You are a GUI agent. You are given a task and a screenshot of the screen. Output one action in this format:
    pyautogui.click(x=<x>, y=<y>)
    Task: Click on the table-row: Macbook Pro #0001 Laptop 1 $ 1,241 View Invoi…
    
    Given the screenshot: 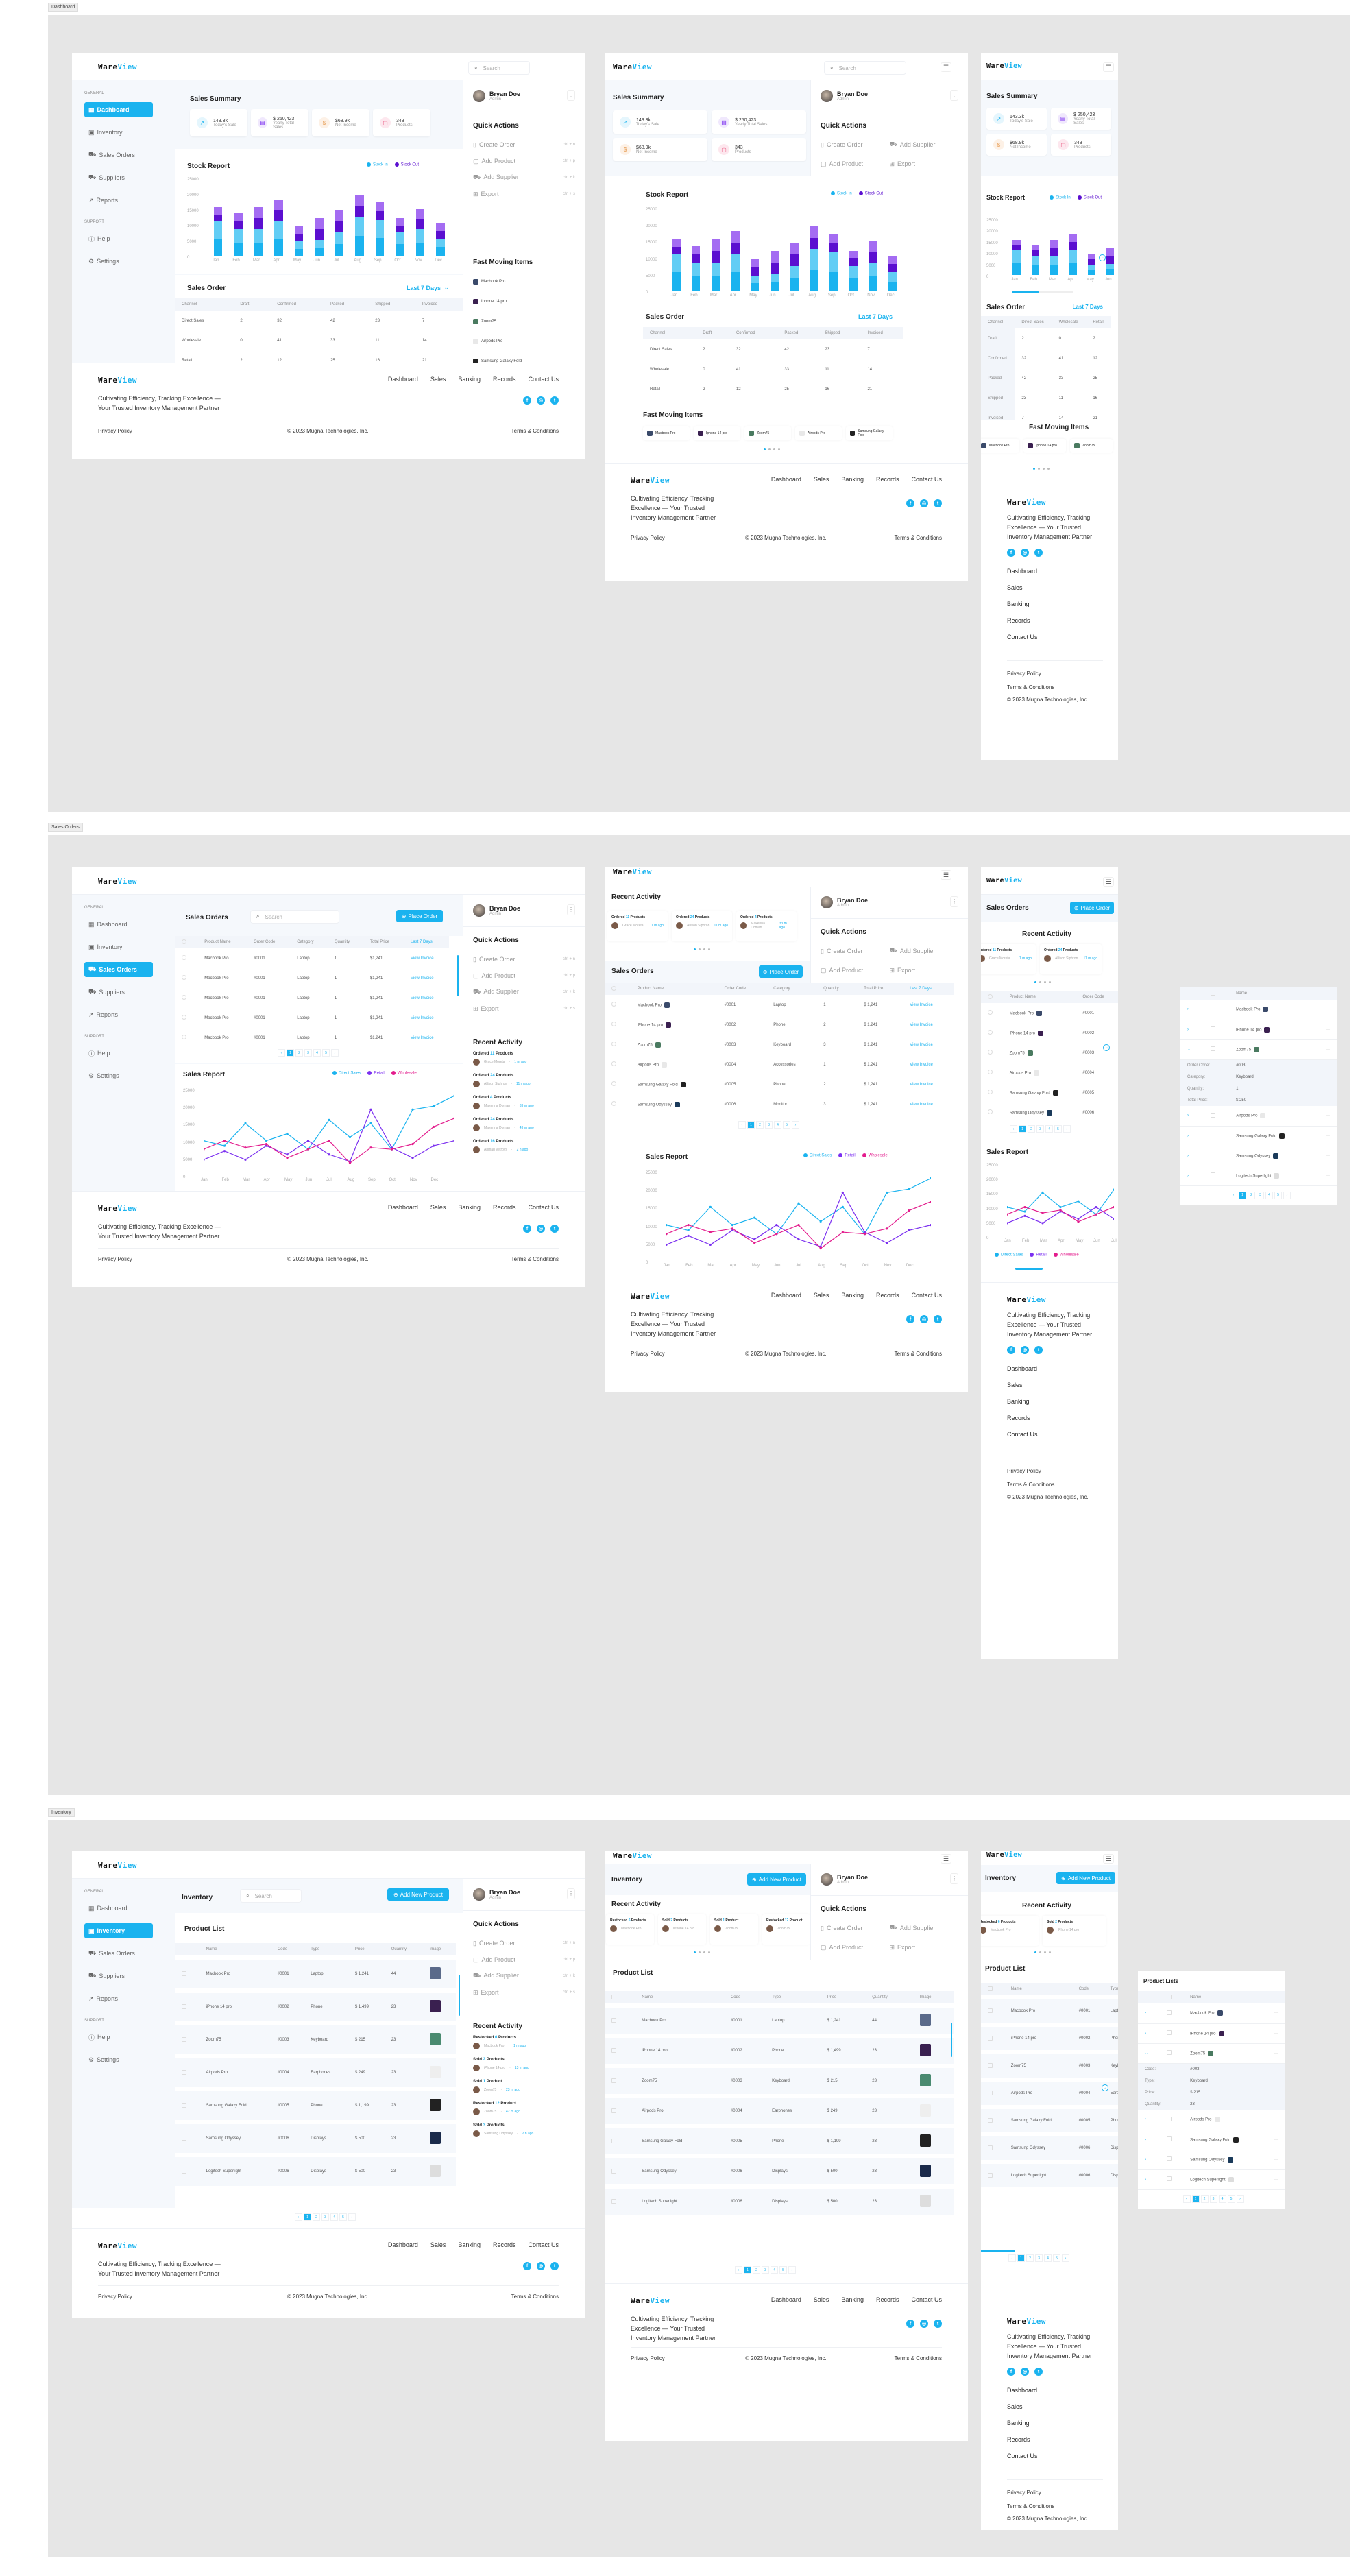 What is the action you would take?
    pyautogui.click(x=780, y=1005)
    